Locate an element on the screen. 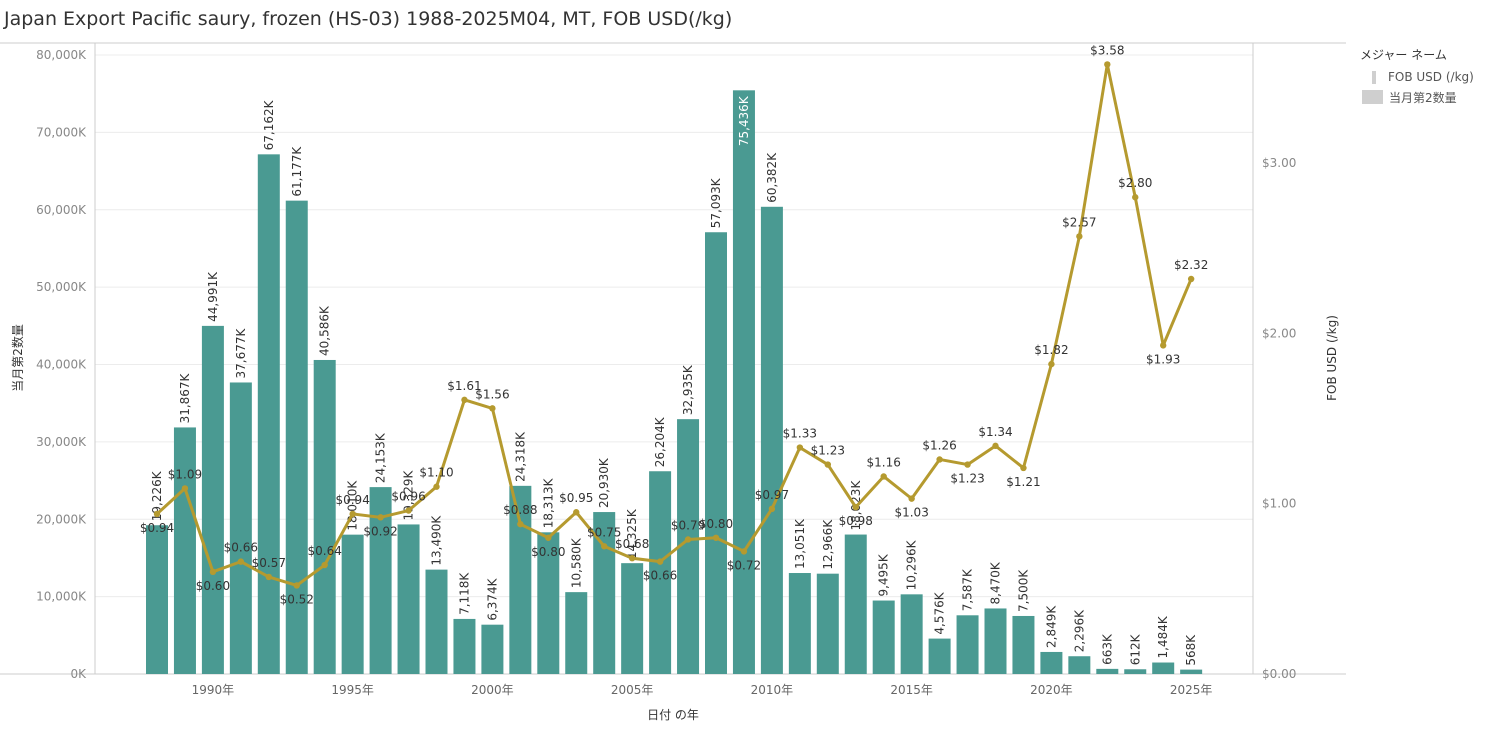 This screenshot has height=732, width=1499. bar-value-label: 2,849K is located at coordinates (1051, 626).